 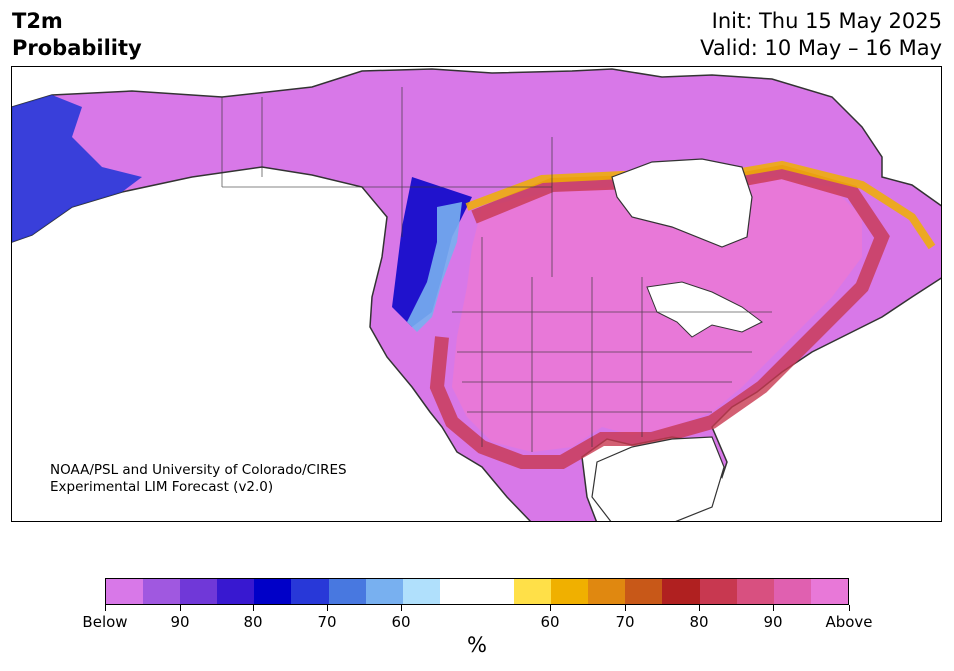 I want to click on title-line-1: T2m, so click(x=37, y=21).